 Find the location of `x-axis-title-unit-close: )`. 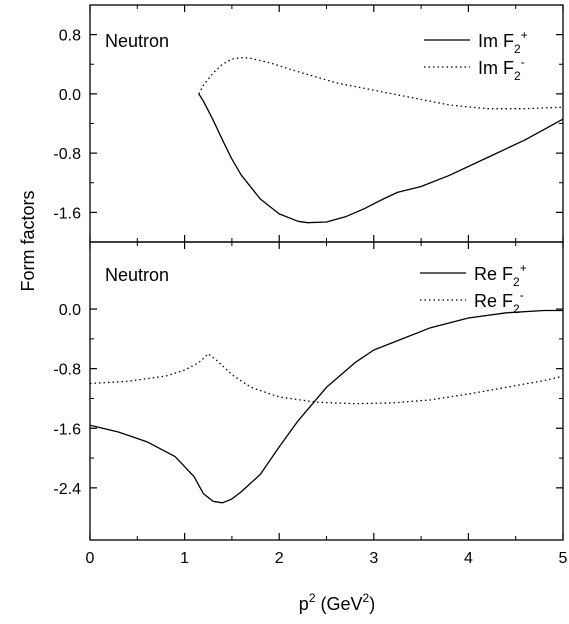

x-axis-title-unit-close: ) is located at coordinates (372, 604).